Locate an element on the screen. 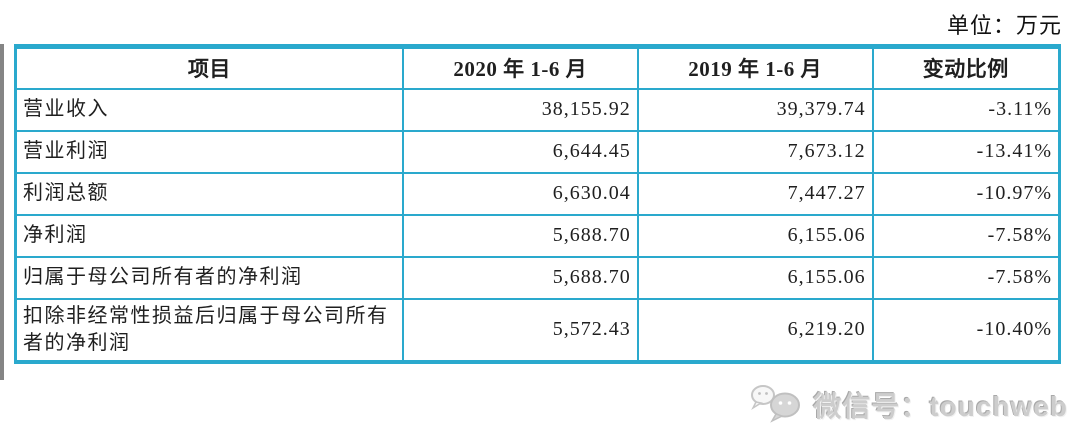 Image resolution: width=1080 pixels, height=435 pixels. watermark-text: 微信号：touchweb is located at coordinates (940, 406).